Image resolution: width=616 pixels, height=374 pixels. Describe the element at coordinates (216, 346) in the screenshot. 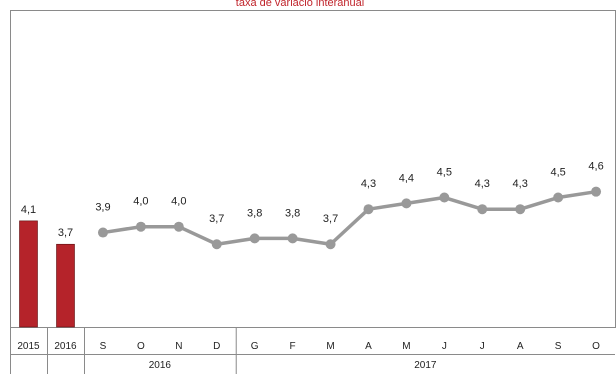

I see `x-tick-label: D` at that location.